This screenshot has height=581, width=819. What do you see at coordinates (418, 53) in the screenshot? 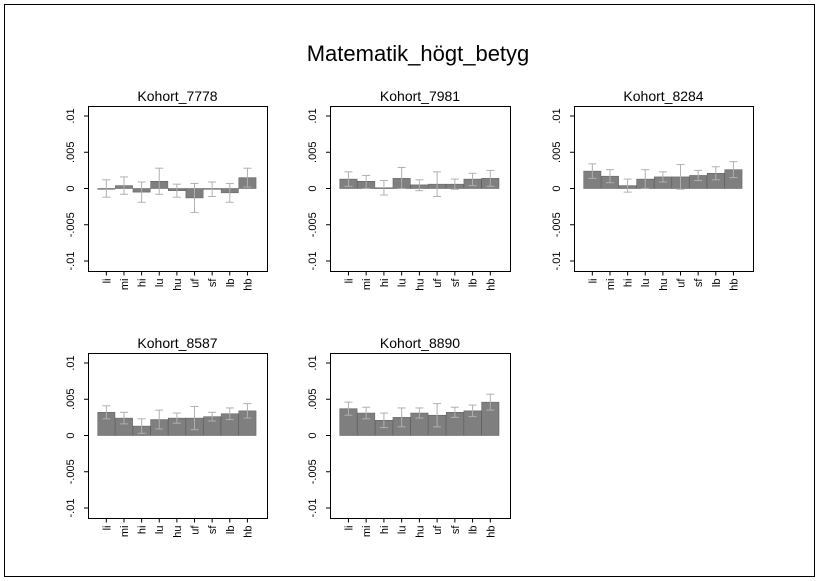
I see `figure-title: Matematik_högt_betyg` at bounding box center [418, 53].